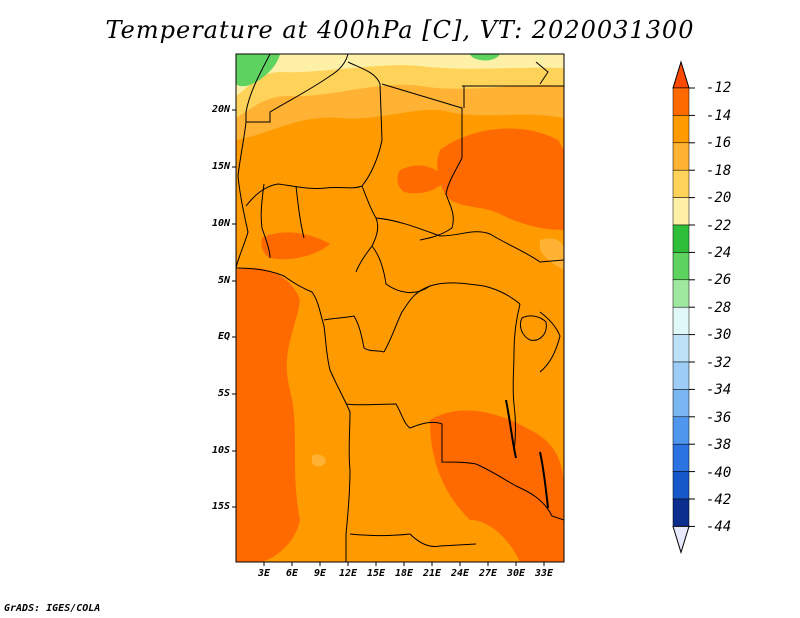 Image resolution: width=800 pixels, height=618 pixels. Describe the element at coordinates (544, 573) in the screenshot. I see `lon-label-33e: 33E` at that location.